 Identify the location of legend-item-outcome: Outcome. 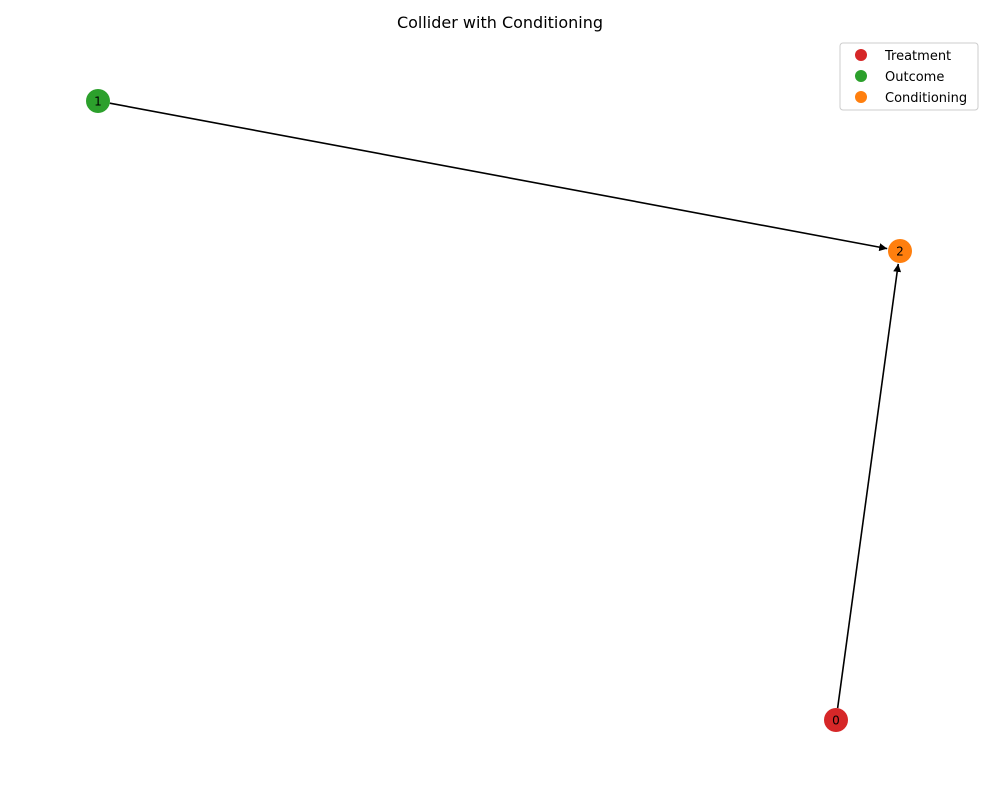
(899, 77).